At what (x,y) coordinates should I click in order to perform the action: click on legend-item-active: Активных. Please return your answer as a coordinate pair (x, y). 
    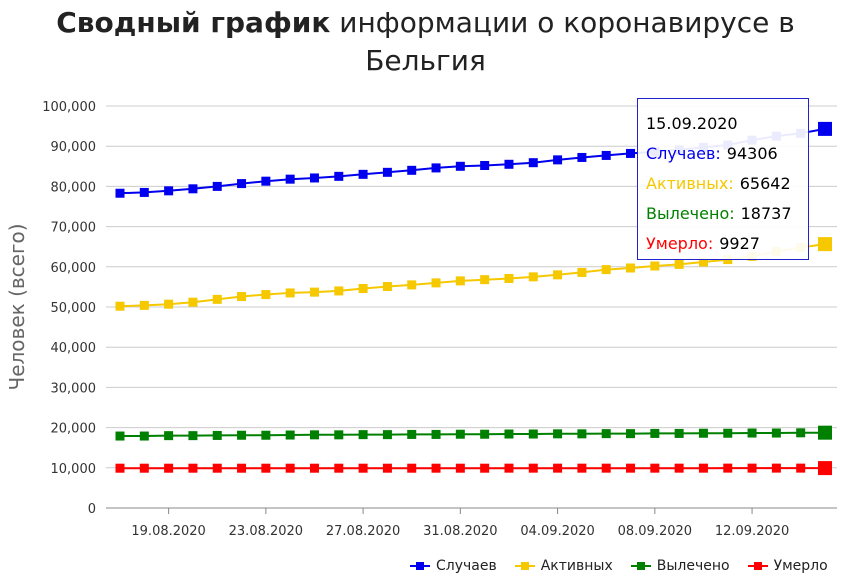
    Looking at the image, I should click on (563, 566).